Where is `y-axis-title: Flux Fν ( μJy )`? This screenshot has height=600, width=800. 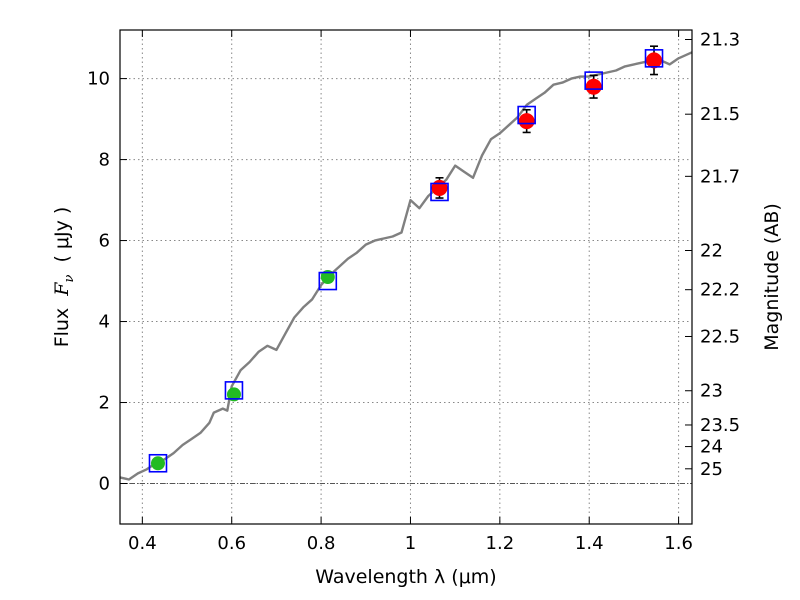
y-axis-title: Flux Fν ( μJy ) is located at coordinates (64, 277).